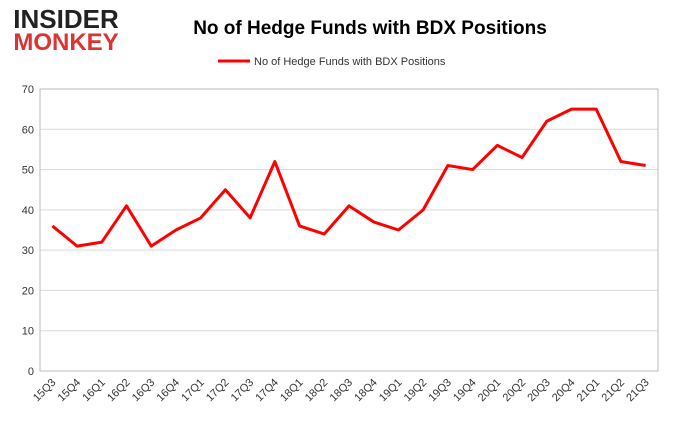  What do you see at coordinates (144, 391) in the screenshot?
I see `x-tick-label: 16Q3` at bounding box center [144, 391].